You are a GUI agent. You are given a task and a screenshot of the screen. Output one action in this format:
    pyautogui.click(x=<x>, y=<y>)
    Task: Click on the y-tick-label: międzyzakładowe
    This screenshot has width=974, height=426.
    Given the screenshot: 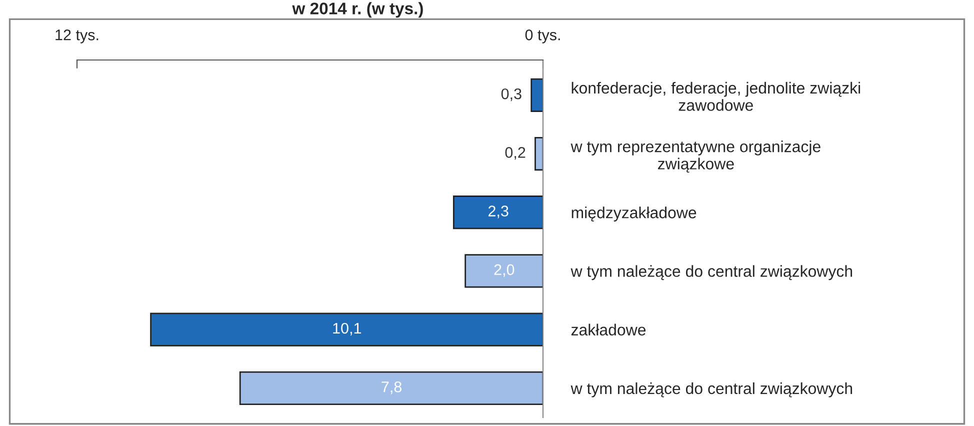 What is the action you would take?
    pyautogui.click(x=634, y=214)
    